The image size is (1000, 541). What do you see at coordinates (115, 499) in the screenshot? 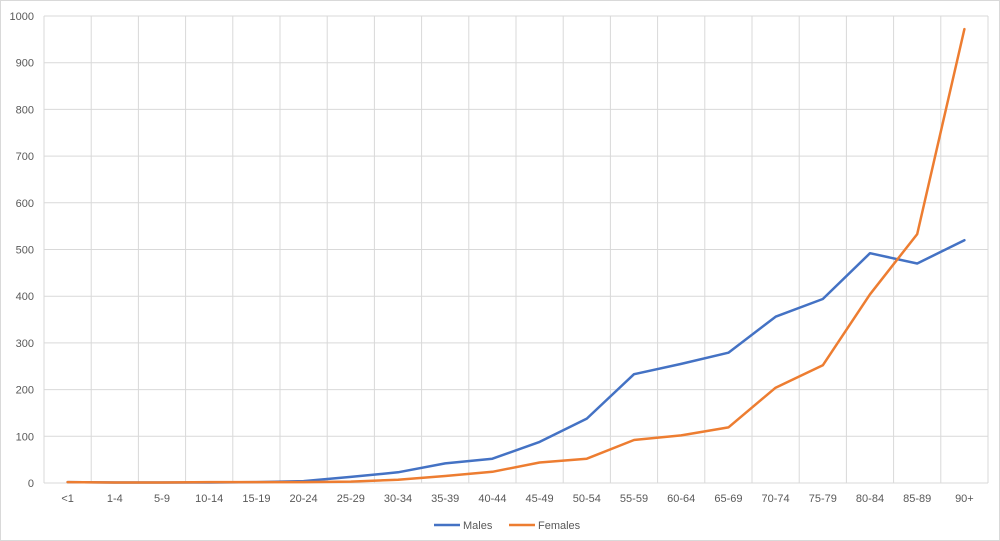
I see `x-tick-label: 1-4` at bounding box center [115, 499].